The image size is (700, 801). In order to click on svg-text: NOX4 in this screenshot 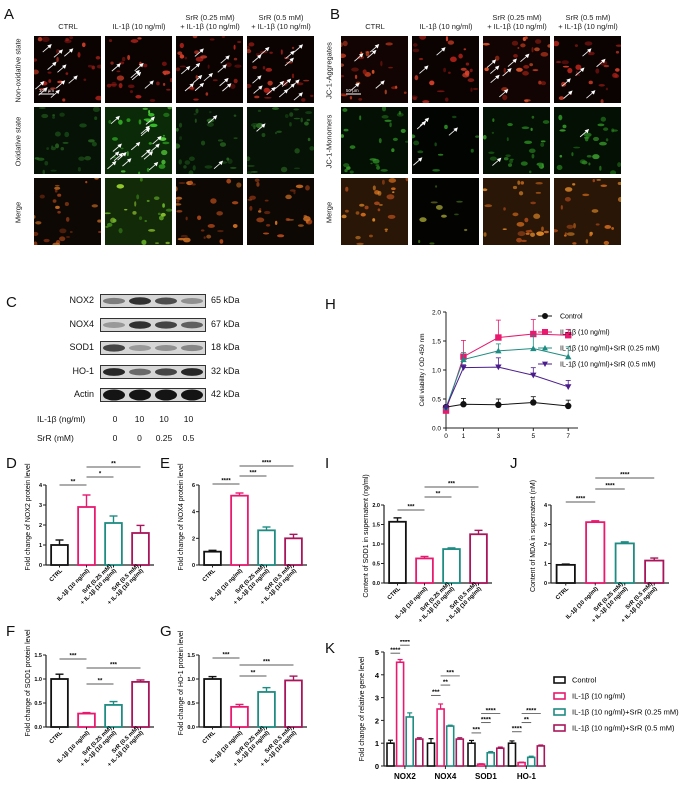, I will do `click(446, 776)`.